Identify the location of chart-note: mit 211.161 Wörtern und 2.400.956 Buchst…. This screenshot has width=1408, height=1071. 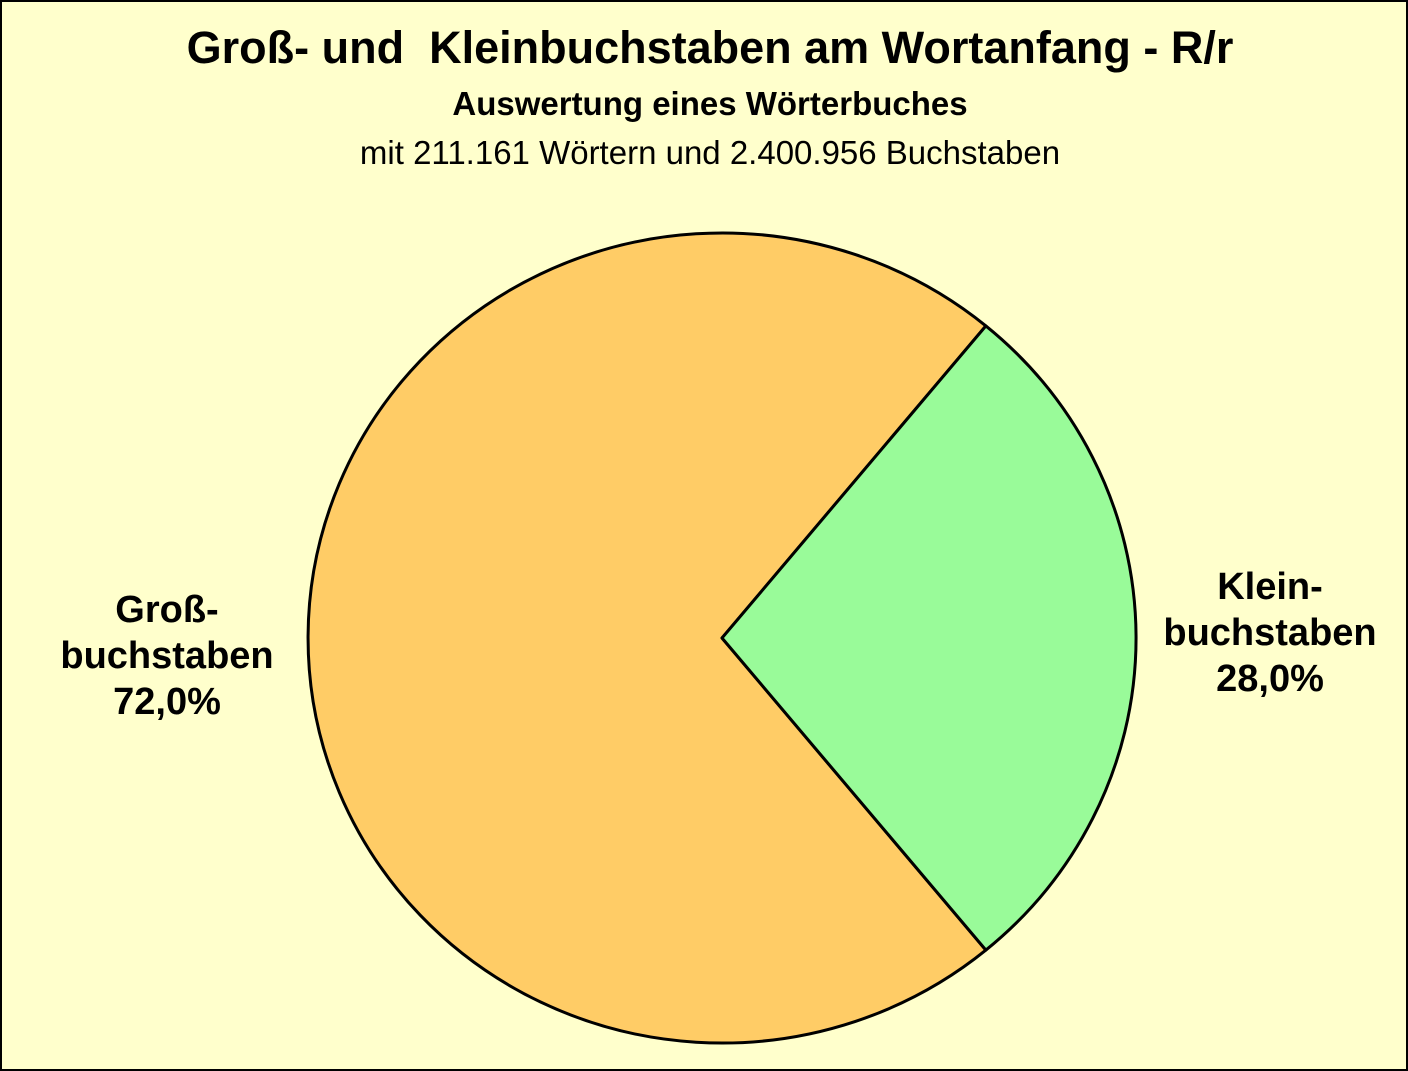
(710, 152).